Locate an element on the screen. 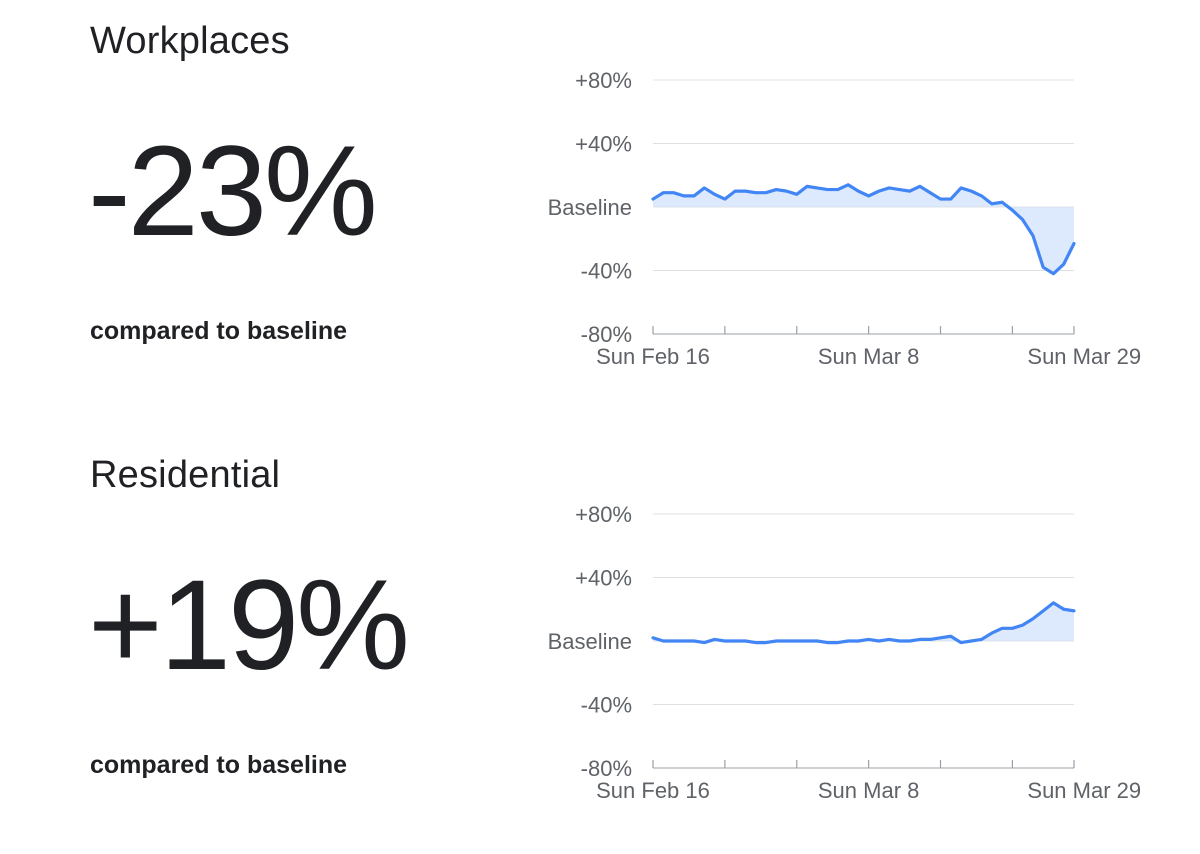  category-title: Workplaces is located at coordinates (190, 41).